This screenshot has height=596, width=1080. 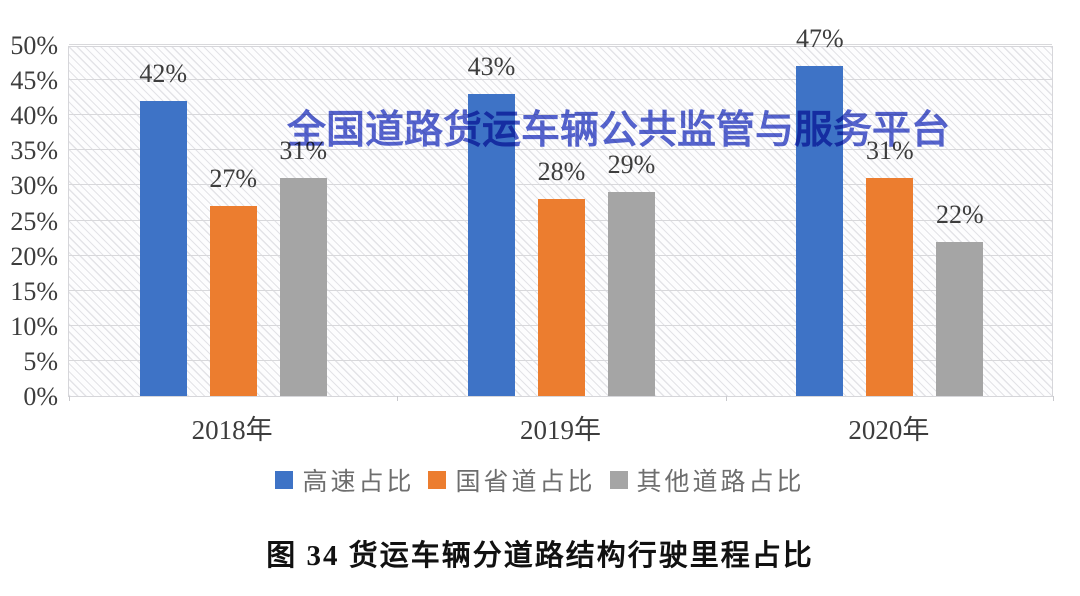 I want to click on y-tick-label: 15%, so click(x=34, y=291).